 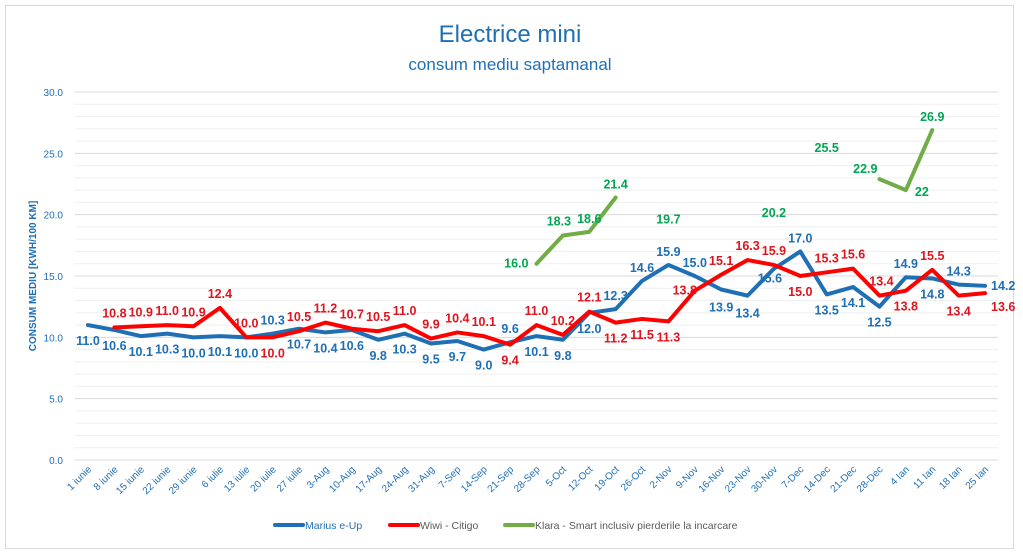 What do you see at coordinates (563, 321) in the screenshot?
I see `data-label: 10.2` at bounding box center [563, 321].